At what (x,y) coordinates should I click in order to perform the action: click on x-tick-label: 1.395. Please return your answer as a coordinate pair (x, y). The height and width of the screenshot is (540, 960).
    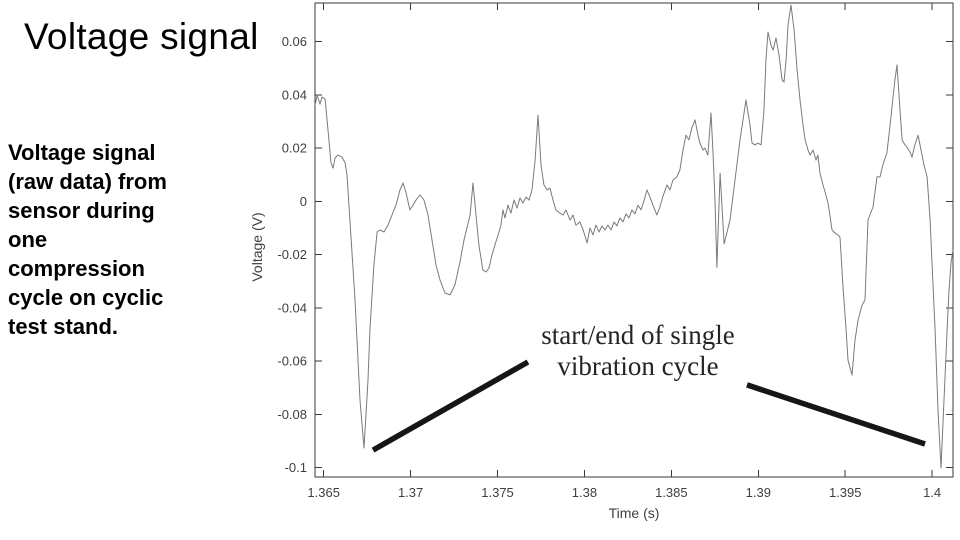
    Looking at the image, I should click on (845, 492).